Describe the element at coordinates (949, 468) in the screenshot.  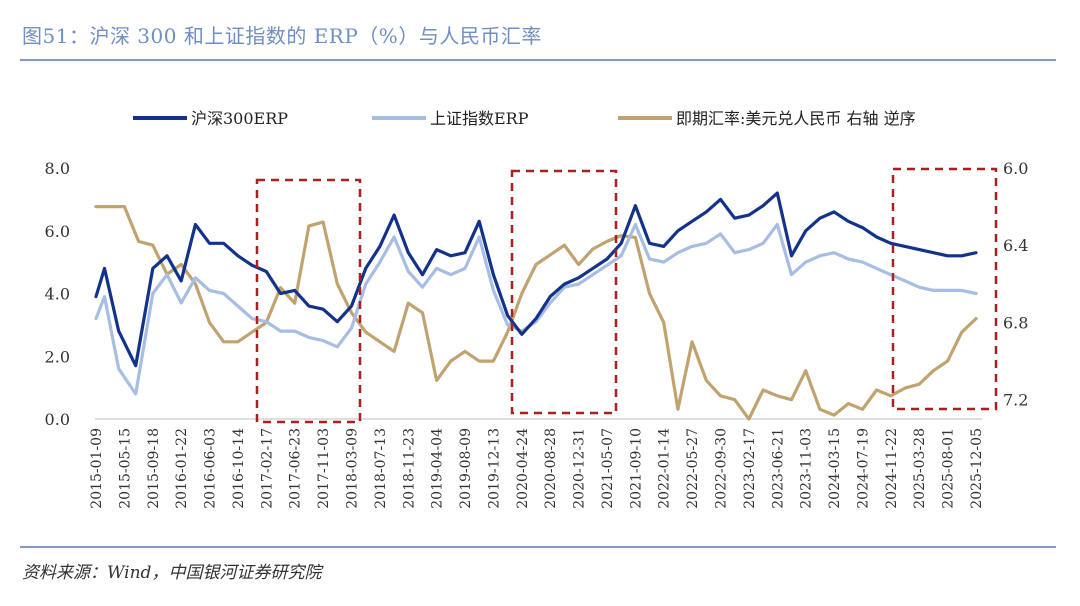
I see `x-tick-label: 2025-08-01` at that location.